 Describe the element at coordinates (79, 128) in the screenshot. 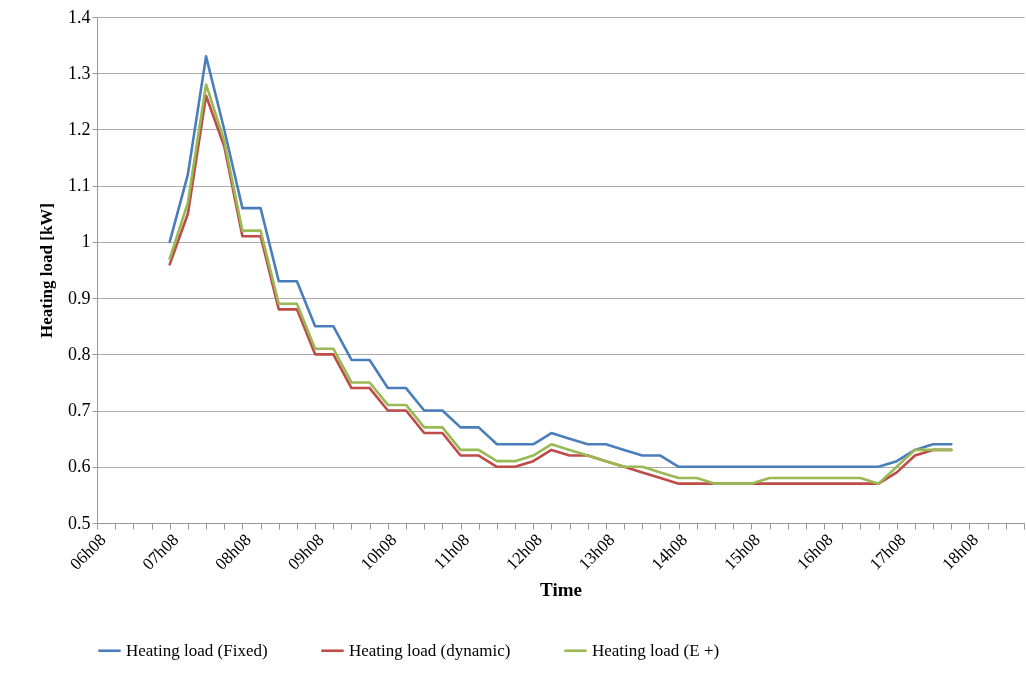

I see `y-tick-label: 1.2` at that location.